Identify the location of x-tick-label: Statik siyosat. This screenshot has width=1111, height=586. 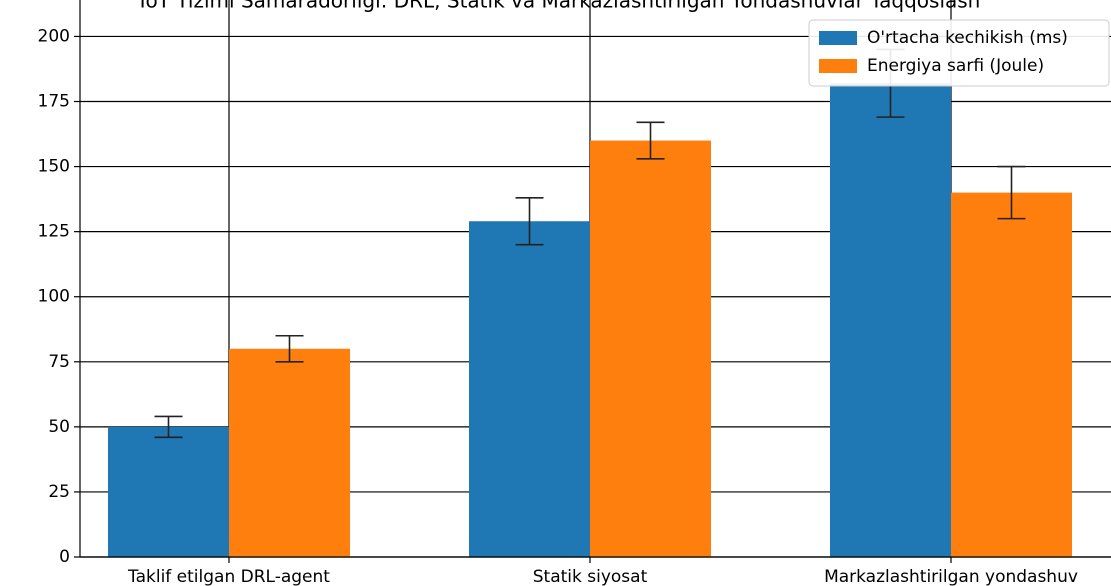
(590, 576).